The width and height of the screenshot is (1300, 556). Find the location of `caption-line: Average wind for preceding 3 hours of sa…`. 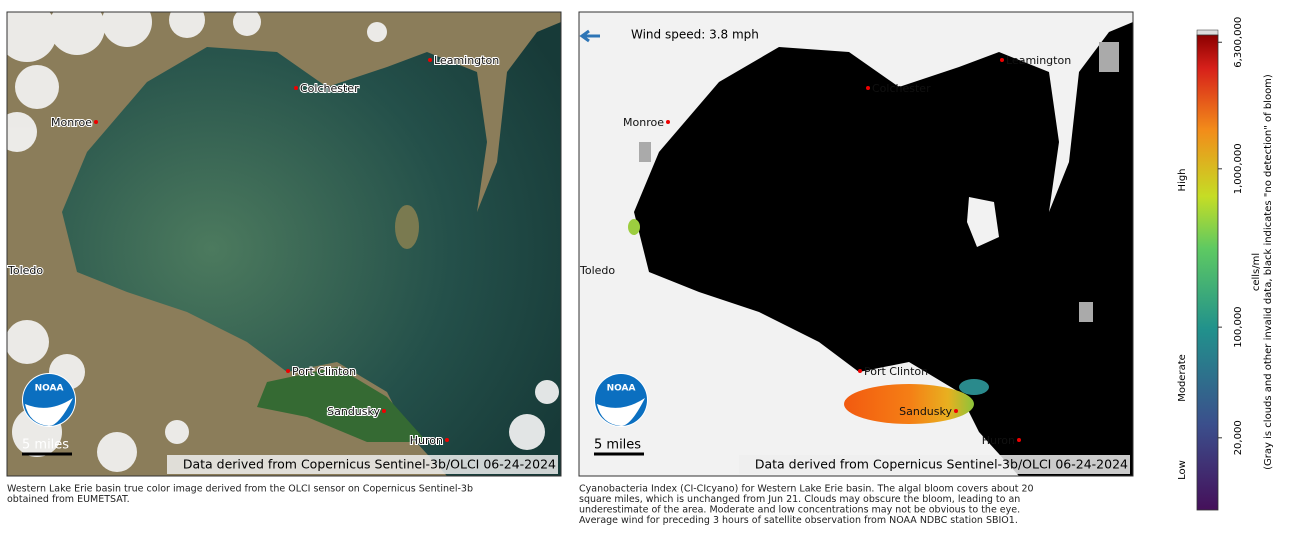

caption-line: Average wind for preceding 3 hours of sa… is located at coordinates (798, 520).